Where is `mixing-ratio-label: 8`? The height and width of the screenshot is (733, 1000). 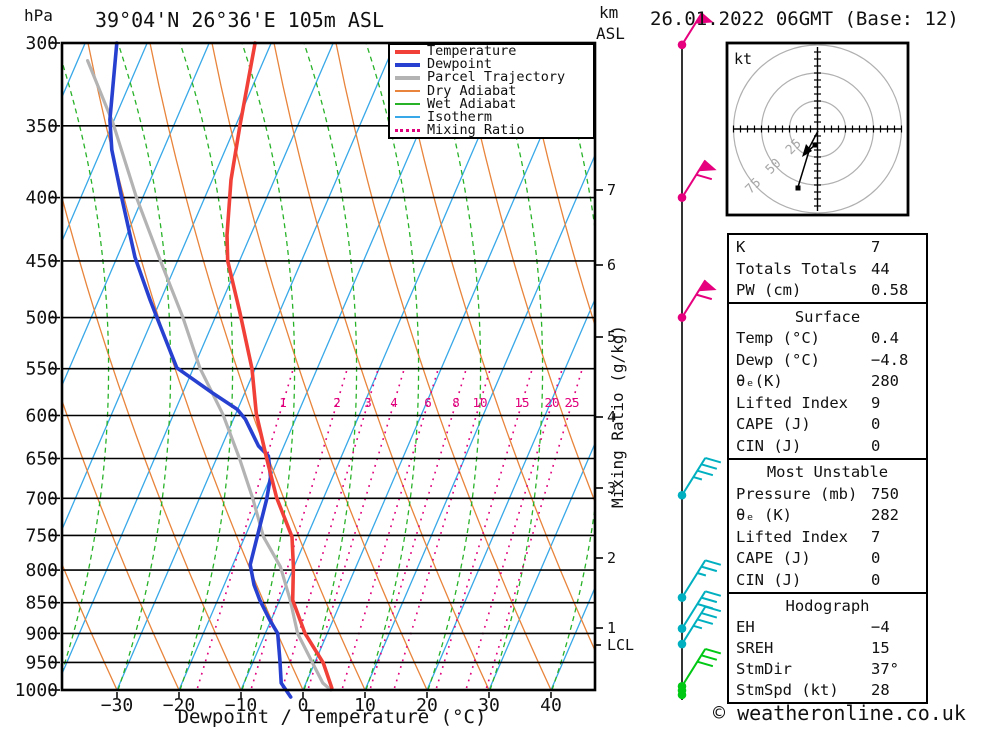 mixing-ratio-label: 8 is located at coordinates (456, 402).